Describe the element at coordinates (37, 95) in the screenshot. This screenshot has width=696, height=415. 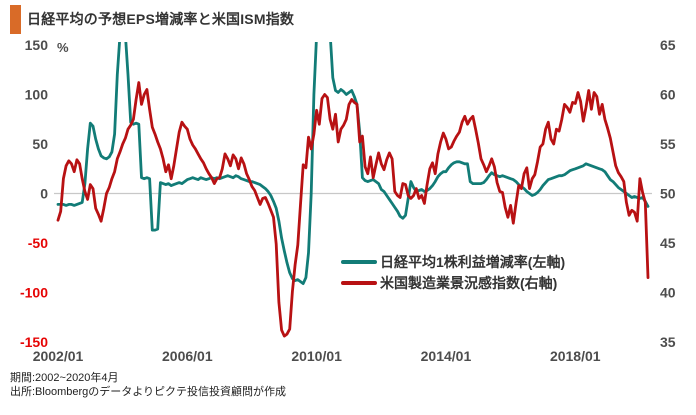
I see `left-axis-tick: 100` at that location.